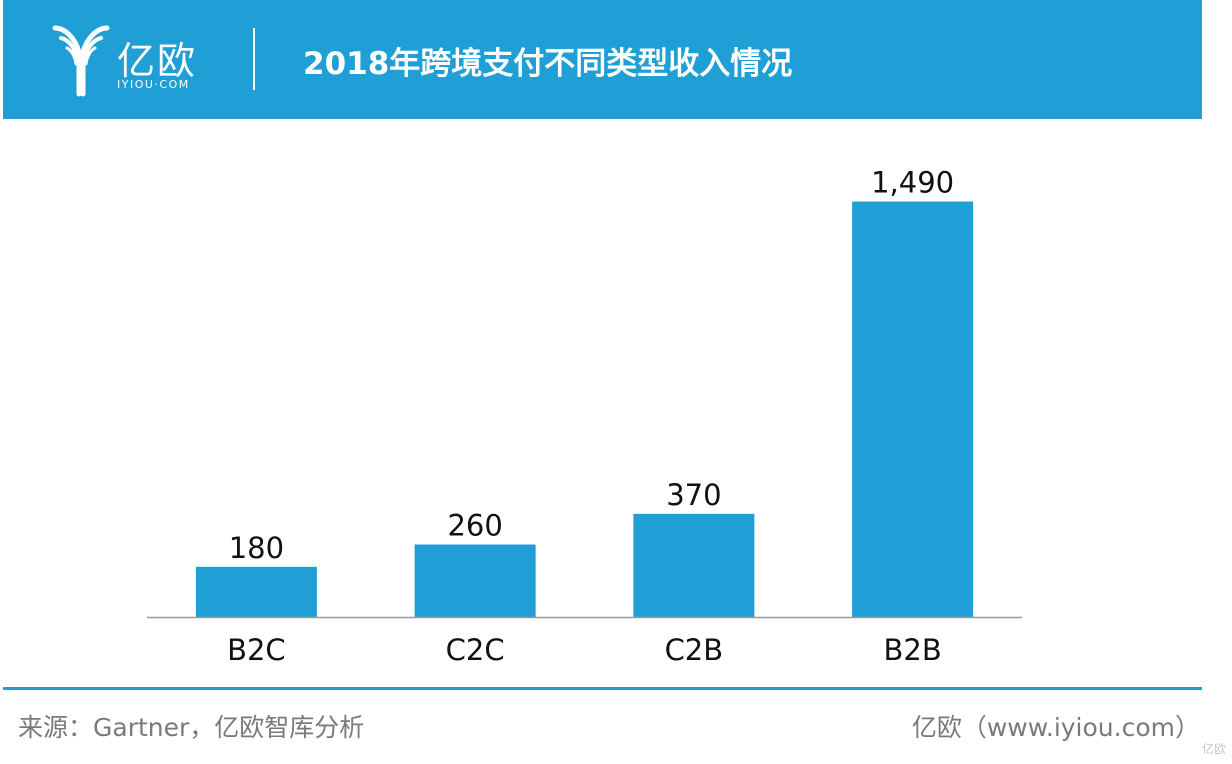 This screenshot has width=1232, height=764. Describe the element at coordinates (1213, 749) in the screenshot. I see `watermark: 亿欧` at that location.